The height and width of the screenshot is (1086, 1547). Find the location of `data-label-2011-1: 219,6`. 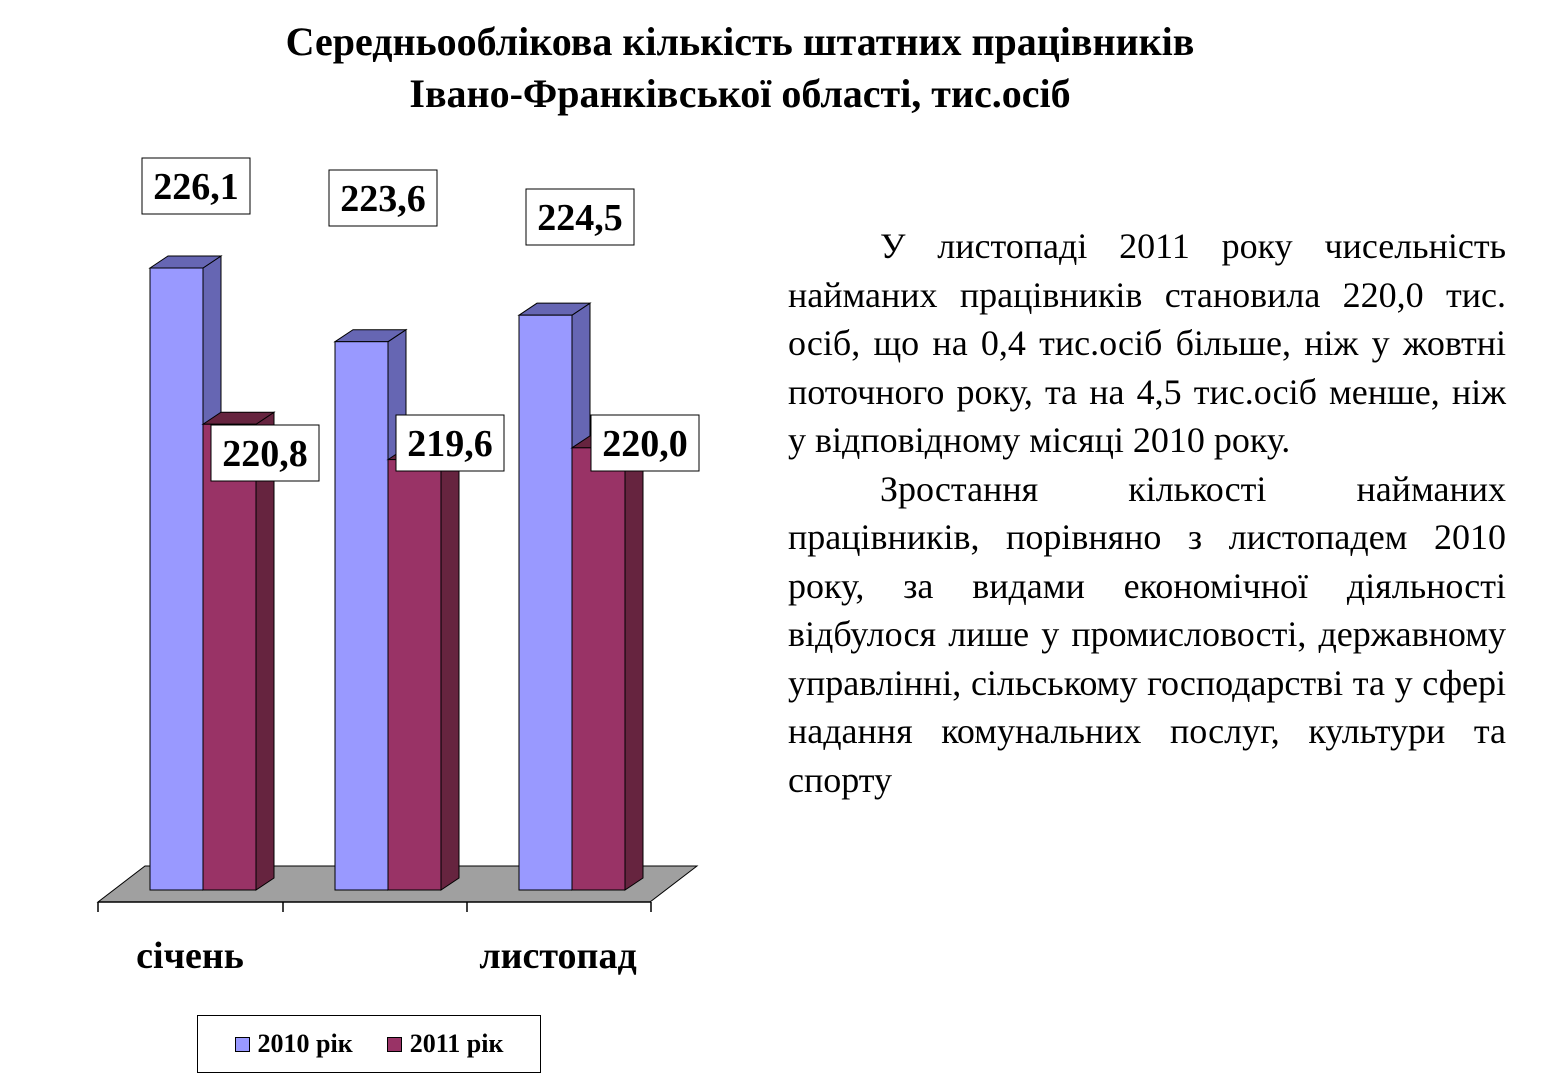

data-label-2011-1: 219,6 is located at coordinates (450, 444).